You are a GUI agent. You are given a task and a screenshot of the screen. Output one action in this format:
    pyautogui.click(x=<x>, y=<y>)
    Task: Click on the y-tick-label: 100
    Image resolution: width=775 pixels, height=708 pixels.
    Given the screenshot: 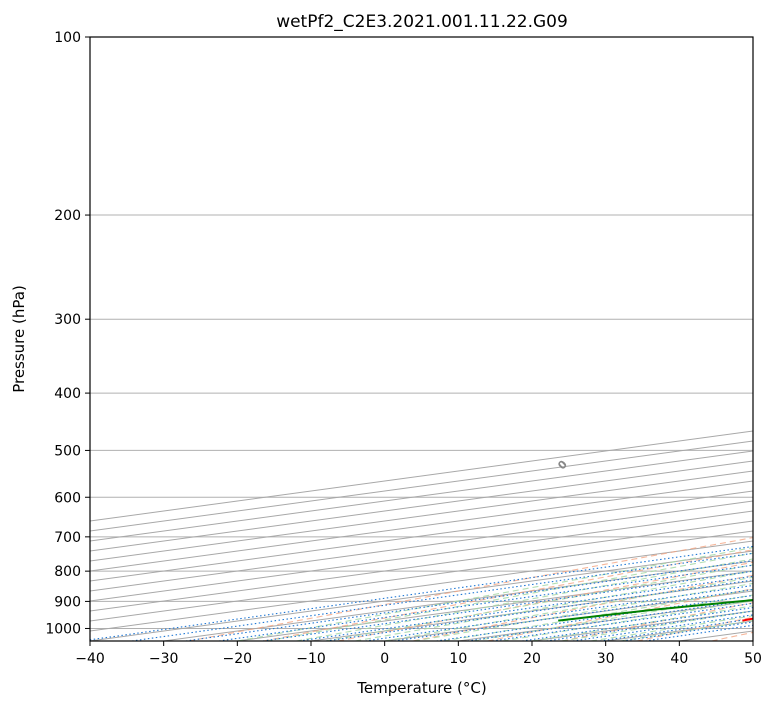 What is the action you would take?
    pyautogui.click(x=67, y=38)
    